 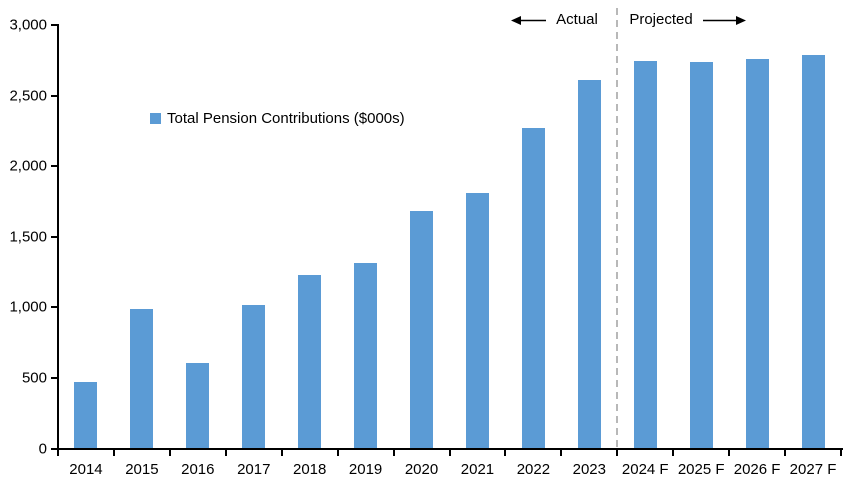 I want to click on actual-label: Actual, so click(x=577, y=19).